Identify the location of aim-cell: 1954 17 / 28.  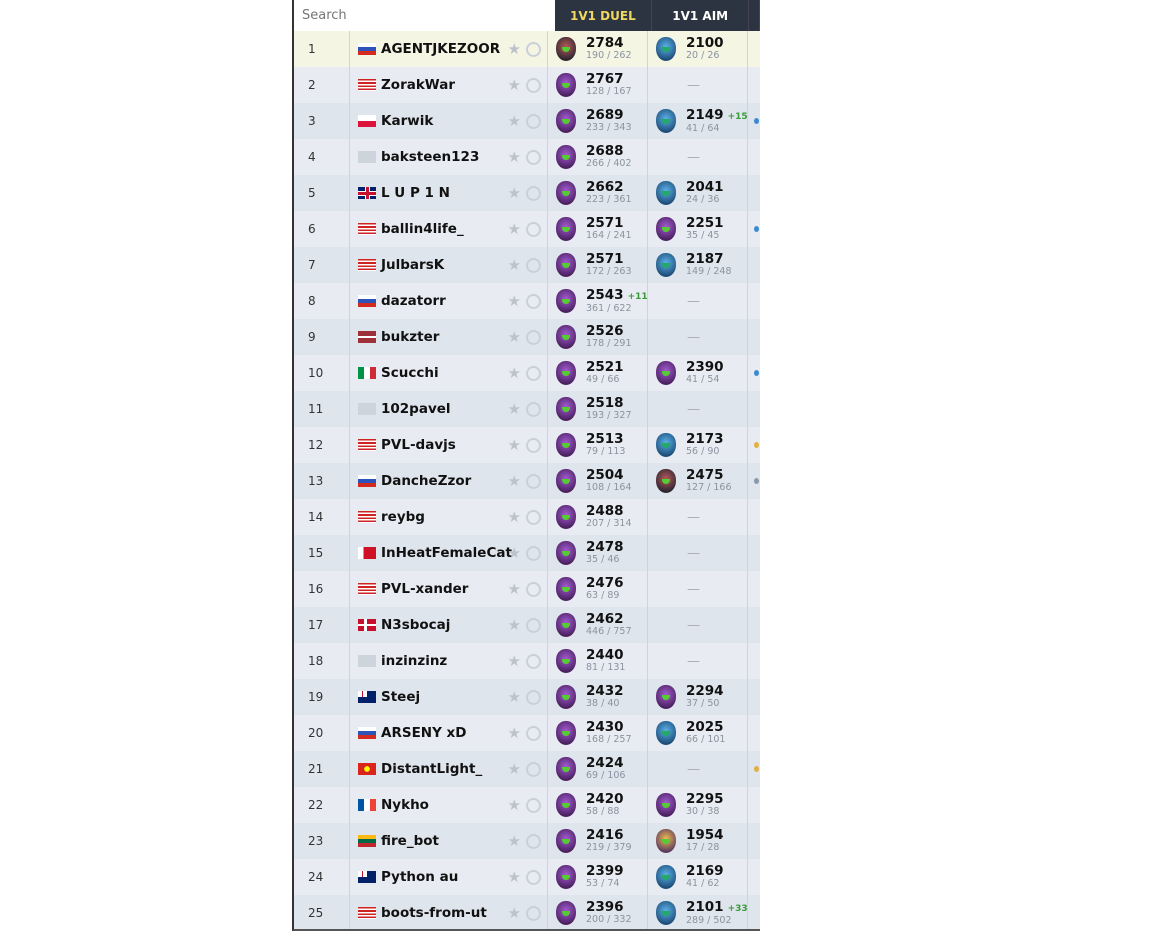
(698, 841).